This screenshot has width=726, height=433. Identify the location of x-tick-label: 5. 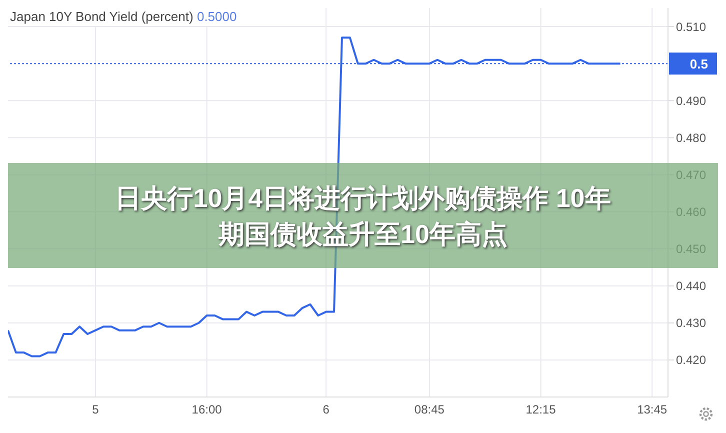
(96, 409).